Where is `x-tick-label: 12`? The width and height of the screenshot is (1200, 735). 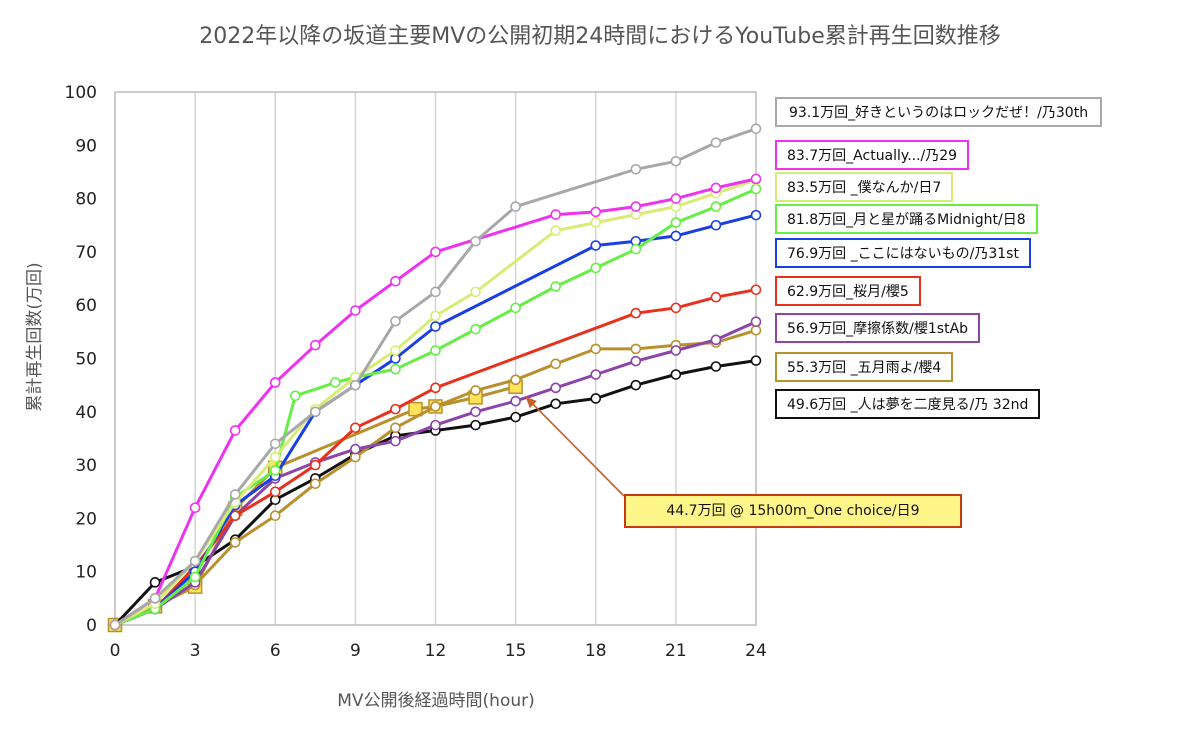 x-tick-label: 12 is located at coordinates (436, 651).